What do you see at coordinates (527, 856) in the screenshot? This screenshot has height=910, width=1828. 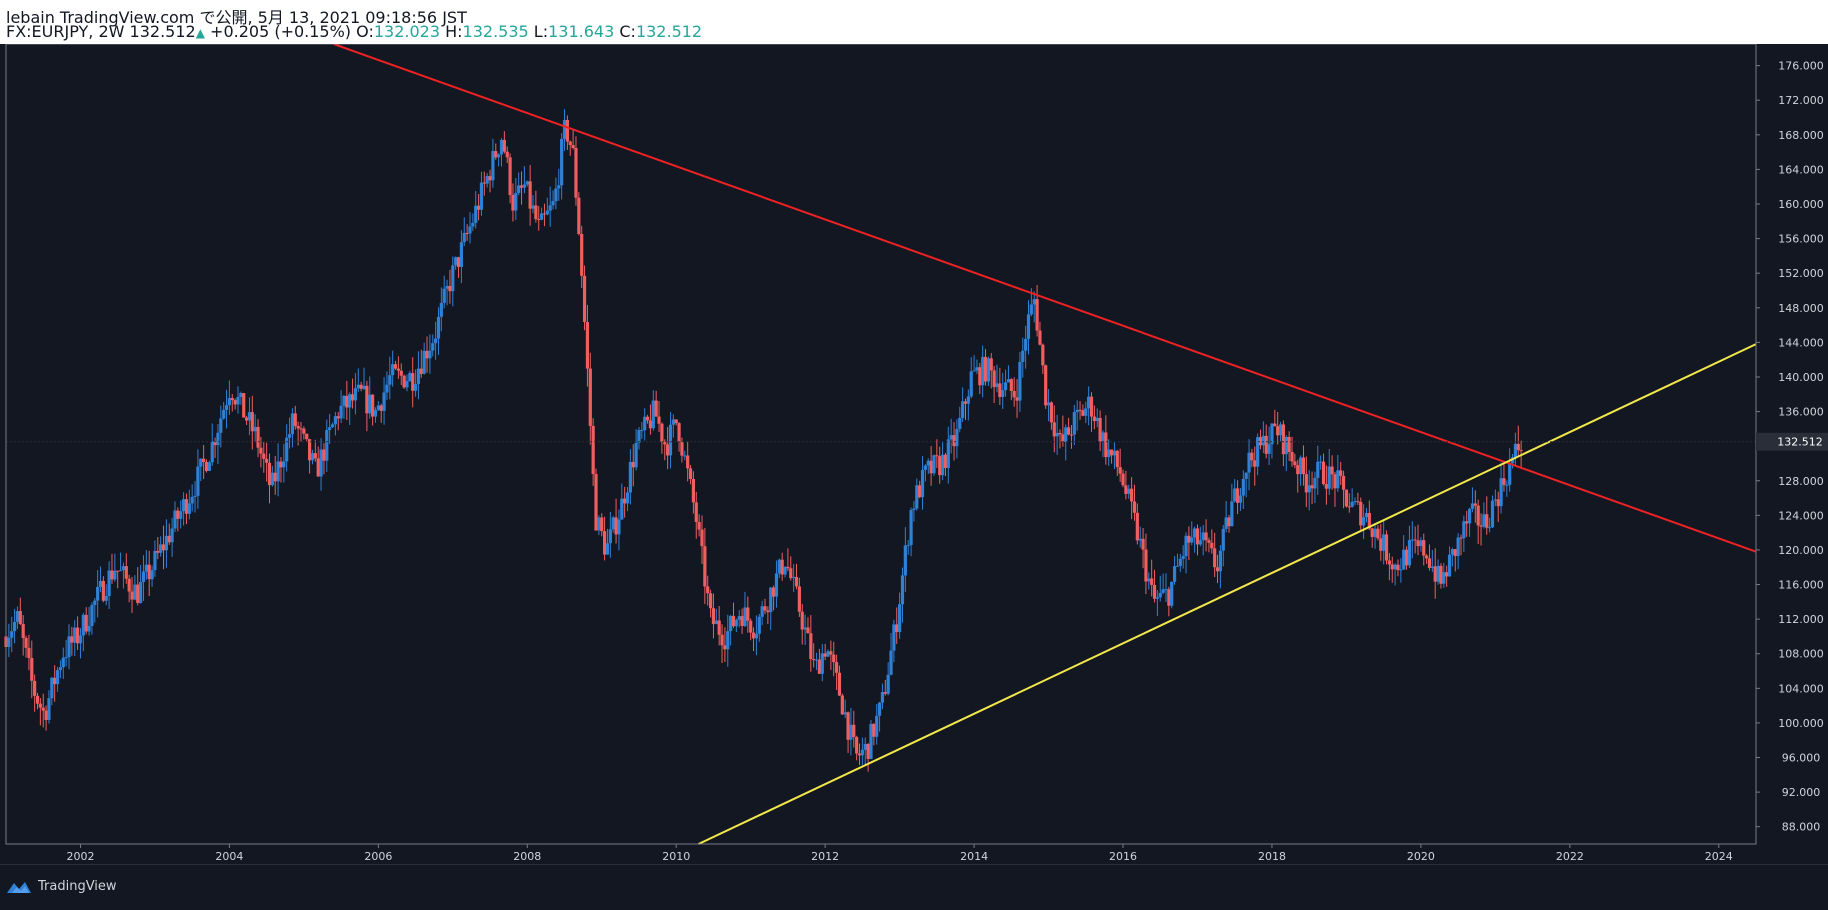 I see `x-tick-label: 2008` at bounding box center [527, 856].